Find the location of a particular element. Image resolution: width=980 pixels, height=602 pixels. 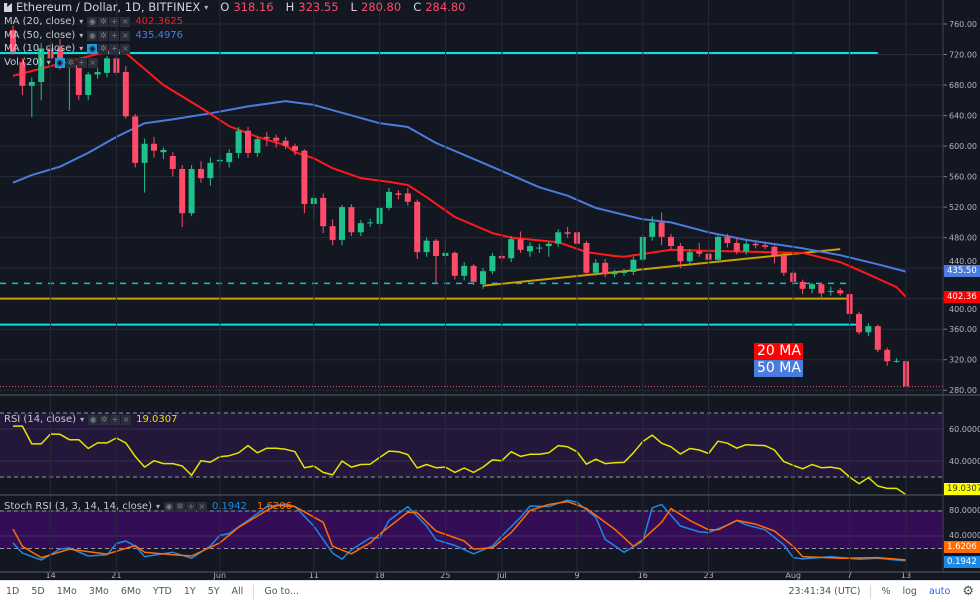

indicator-label: MA (10, close) is located at coordinates (40, 48).